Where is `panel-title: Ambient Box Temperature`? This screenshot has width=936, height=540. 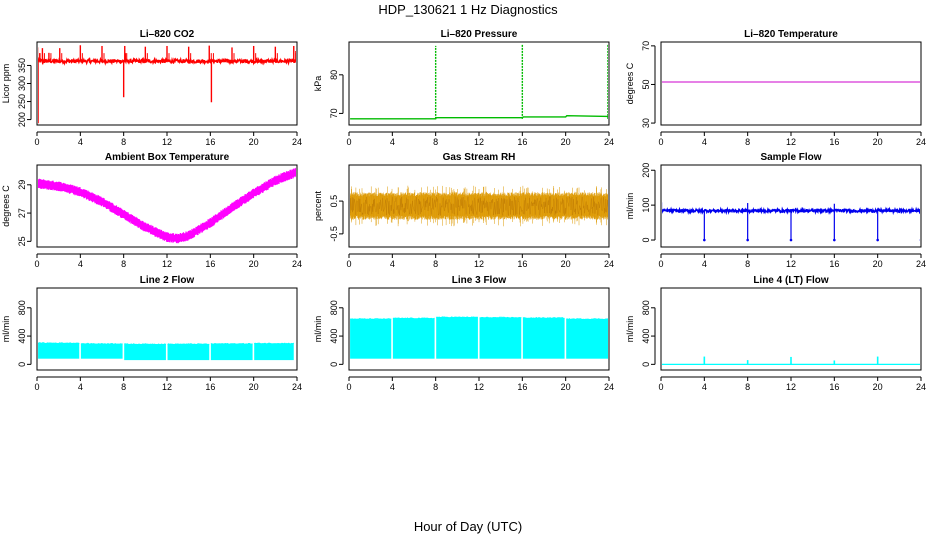 panel-title: Ambient Box Temperature is located at coordinates (167, 157).